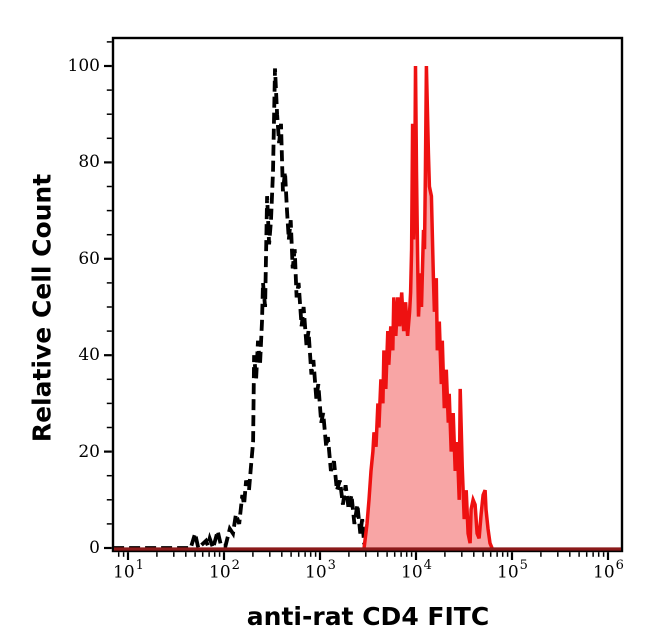  Describe the element at coordinates (42, 308) in the screenshot. I see `y-axis-title: Relative Cell Count` at that location.